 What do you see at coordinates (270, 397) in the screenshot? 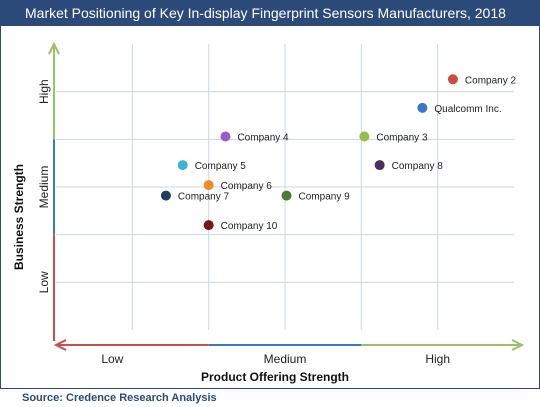
I see `source-note: Source: Credence Research Analysis` at bounding box center [270, 397].